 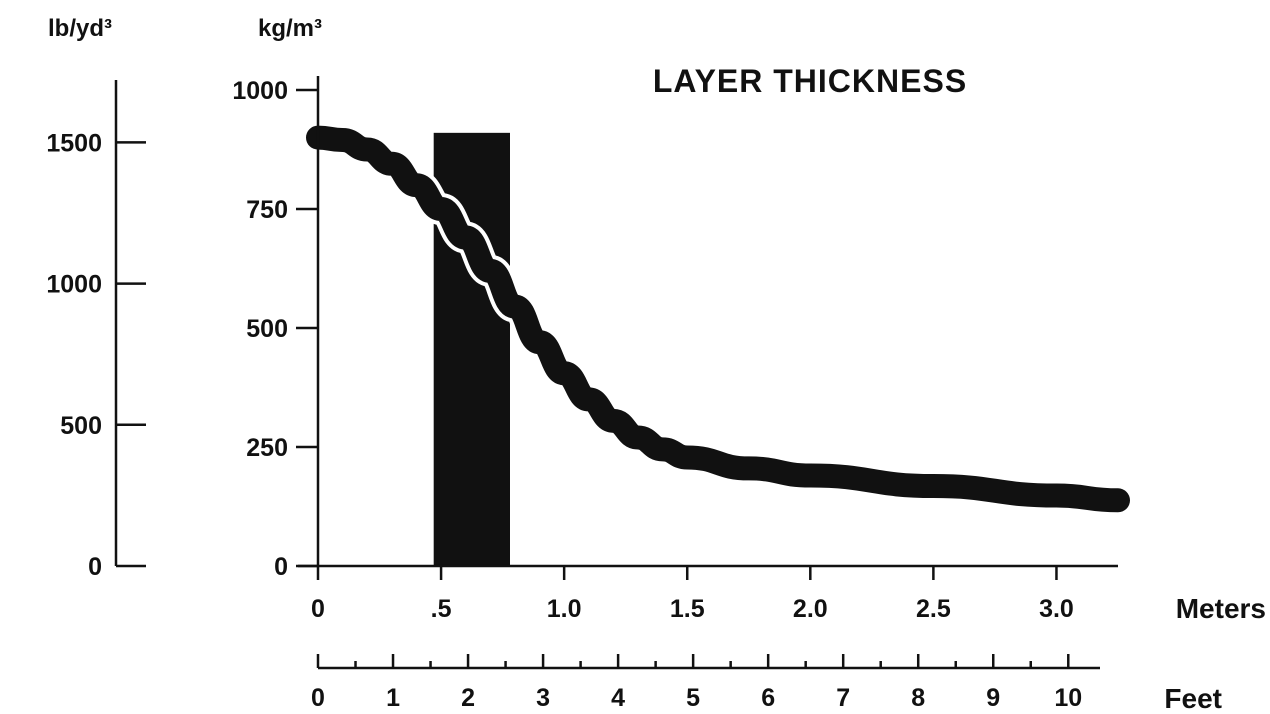 I want to click on x-feet-tick-label: 5, so click(x=693, y=698).